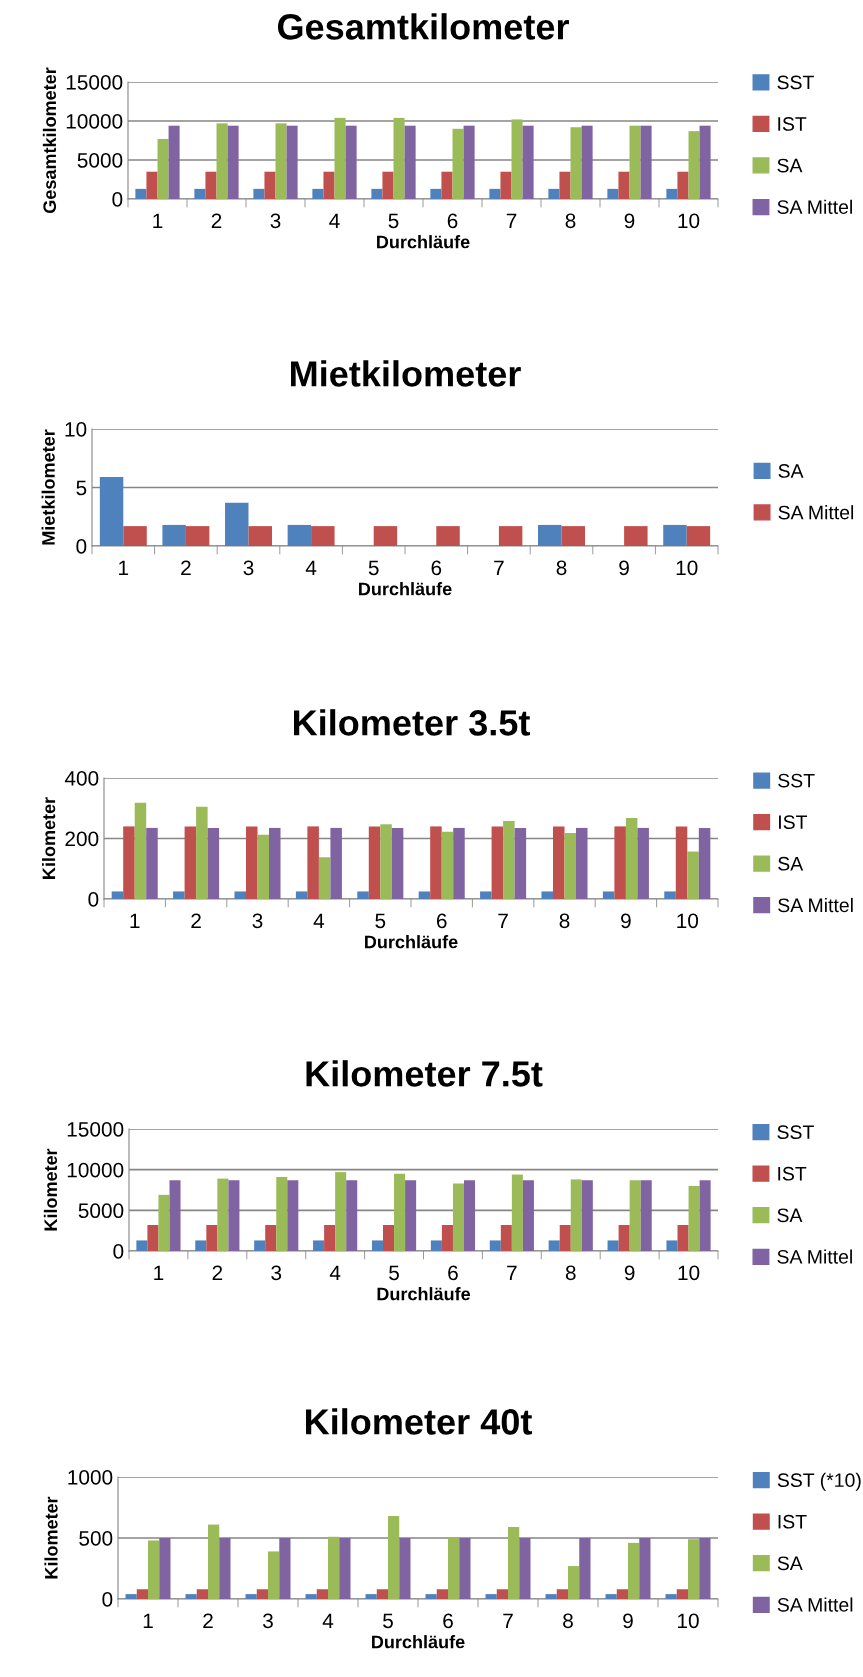  Describe the element at coordinates (793, 822) in the screenshot. I see `legend-label: IST` at that location.